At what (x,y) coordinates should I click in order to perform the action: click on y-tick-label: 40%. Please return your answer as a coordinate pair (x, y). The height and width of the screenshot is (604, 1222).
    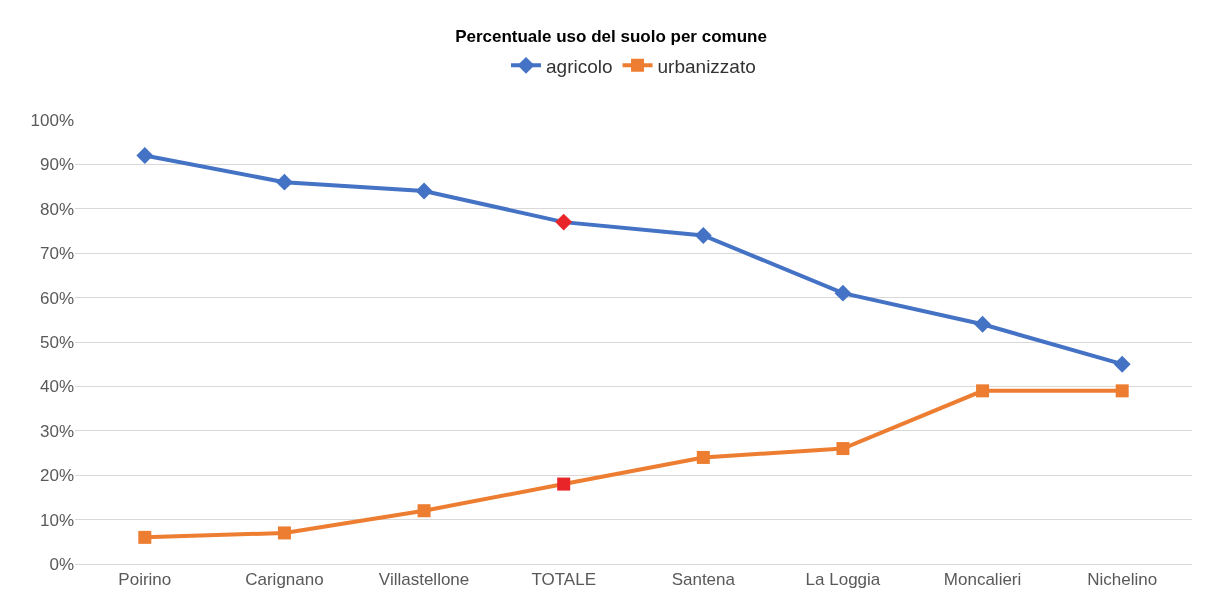
    Looking at the image, I should click on (56, 387).